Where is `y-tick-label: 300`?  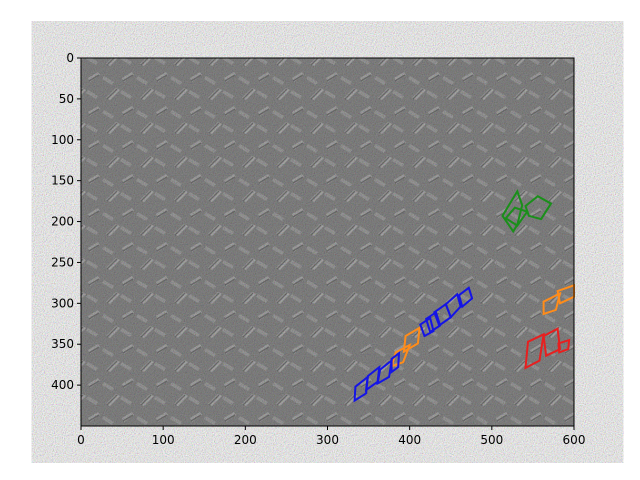
y-tick-label: 300 is located at coordinates (62, 303).